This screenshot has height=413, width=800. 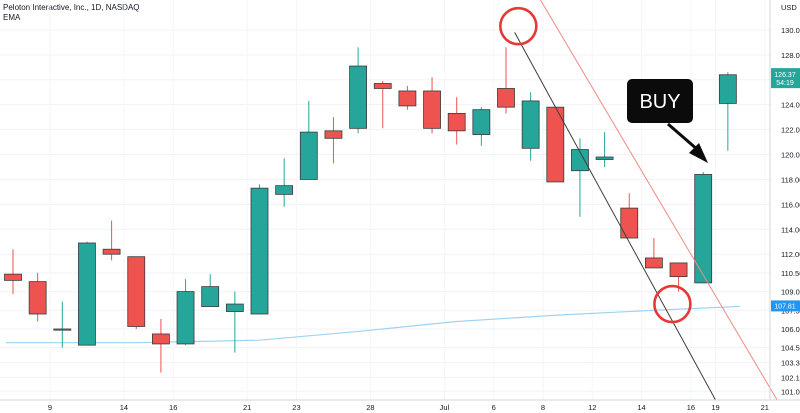 What do you see at coordinates (785, 83) in the screenshot?
I see `bar-countdown: 54:19` at bounding box center [785, 83].